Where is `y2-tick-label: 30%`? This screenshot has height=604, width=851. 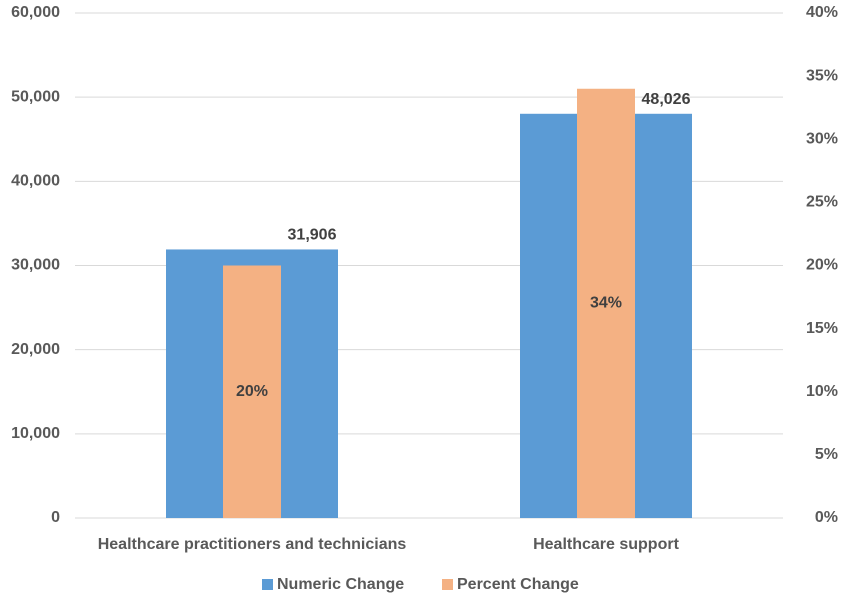
y2-tick-label: 30% is located at coordinates (822, 138).